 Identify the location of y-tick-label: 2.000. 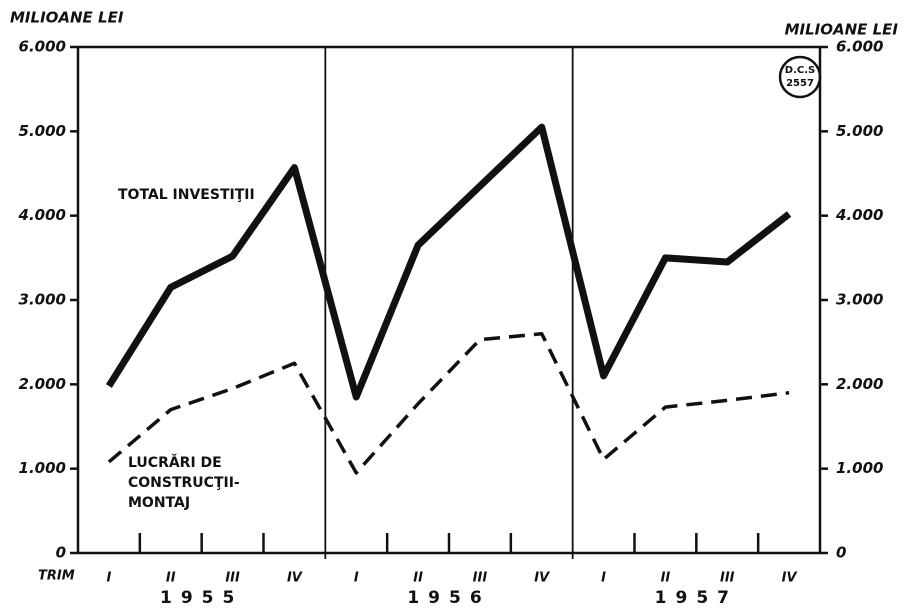
(42, 384).